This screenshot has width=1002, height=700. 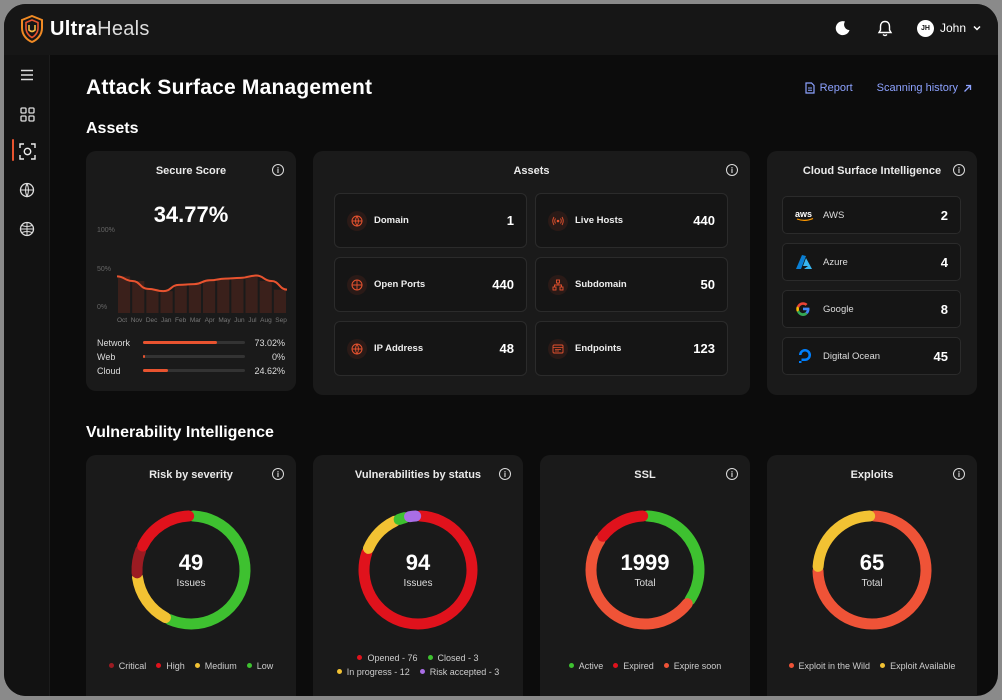 I want to click on legend-label: Opened - 76, so click(x=392, y=658).